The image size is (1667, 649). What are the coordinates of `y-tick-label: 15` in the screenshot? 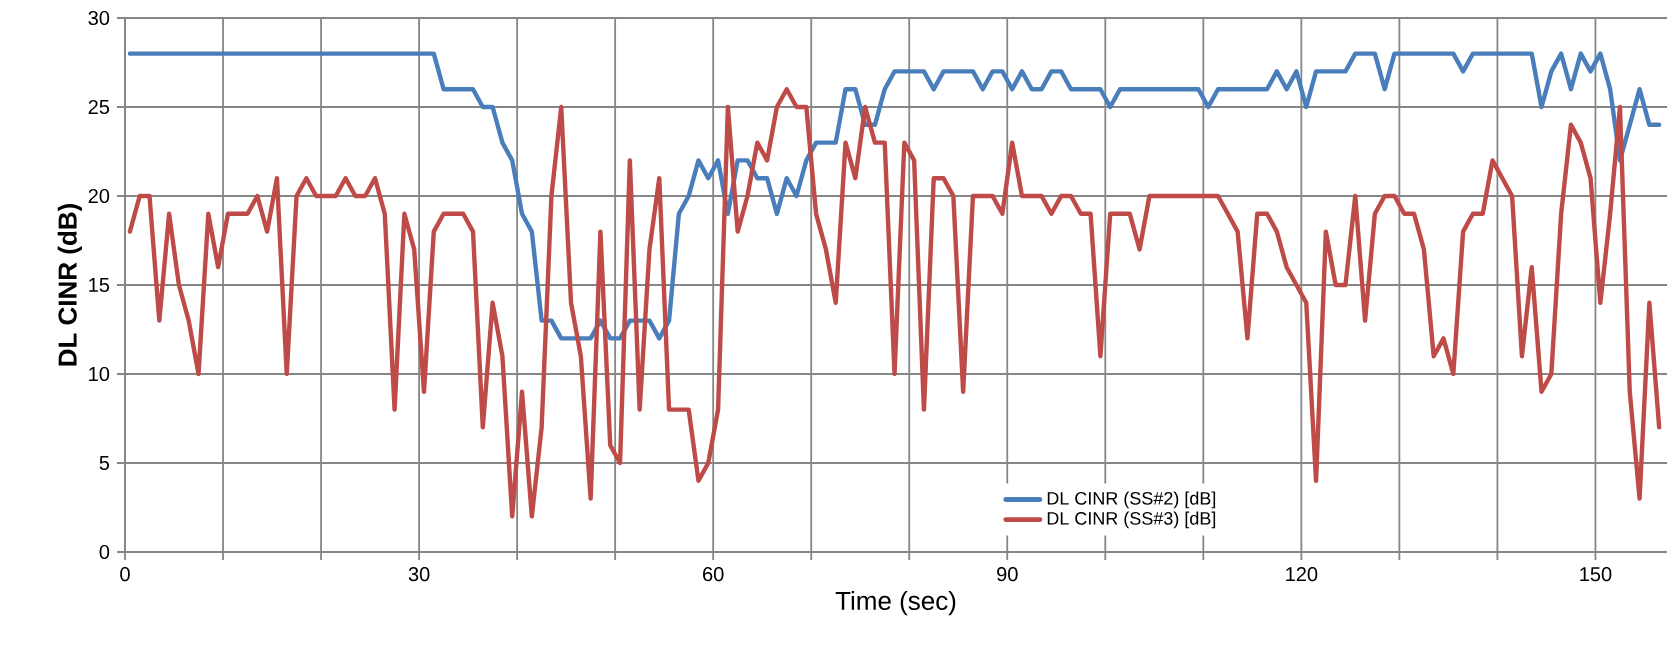 It's located at (99, 285).